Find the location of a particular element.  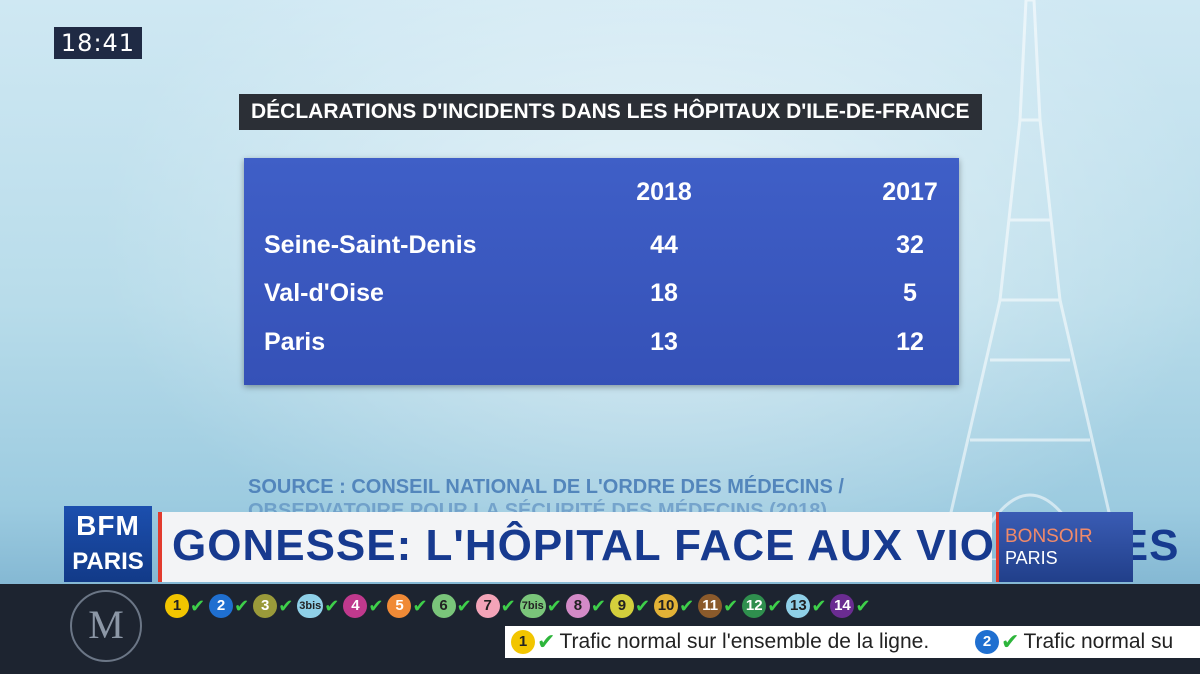

metro-line-badge: 11 is located at coordinates (710, 606).